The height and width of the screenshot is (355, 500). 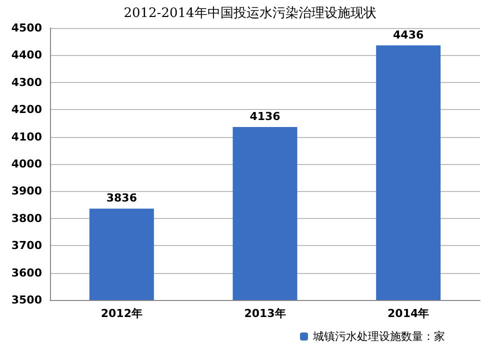 What do you see at coordinates (265, 117) in the screenshot?
I see `data-label: 4136` at bounding box center [265, 117].